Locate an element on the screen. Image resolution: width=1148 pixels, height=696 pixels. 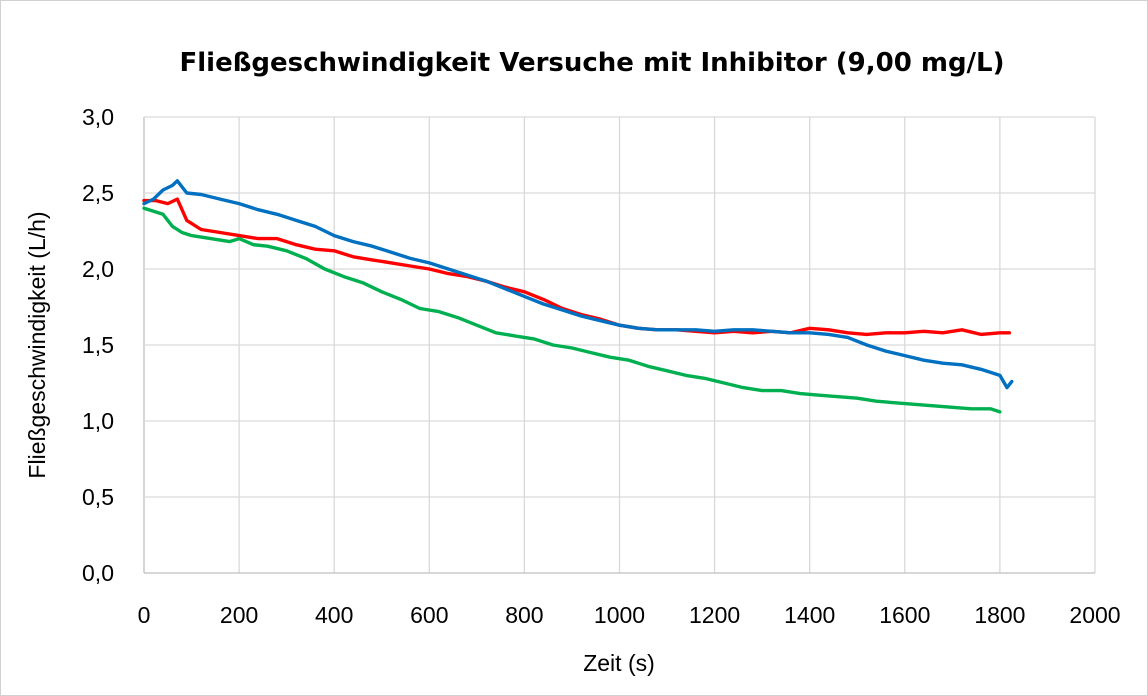
x-tick-label: 0 is located at coordinates (144, 615).